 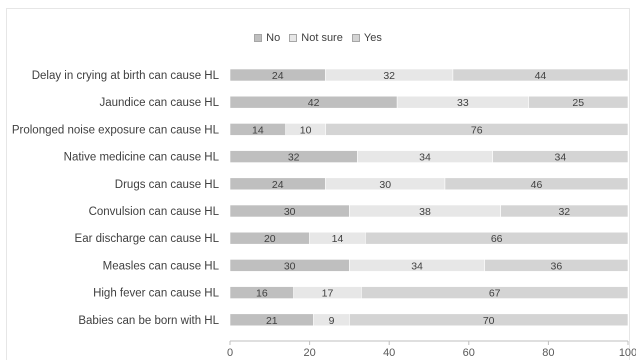 I want to click on data-label-yes-prolonged-noise-exposure-can-cause-hl: 76, so click(x=477, y=130).